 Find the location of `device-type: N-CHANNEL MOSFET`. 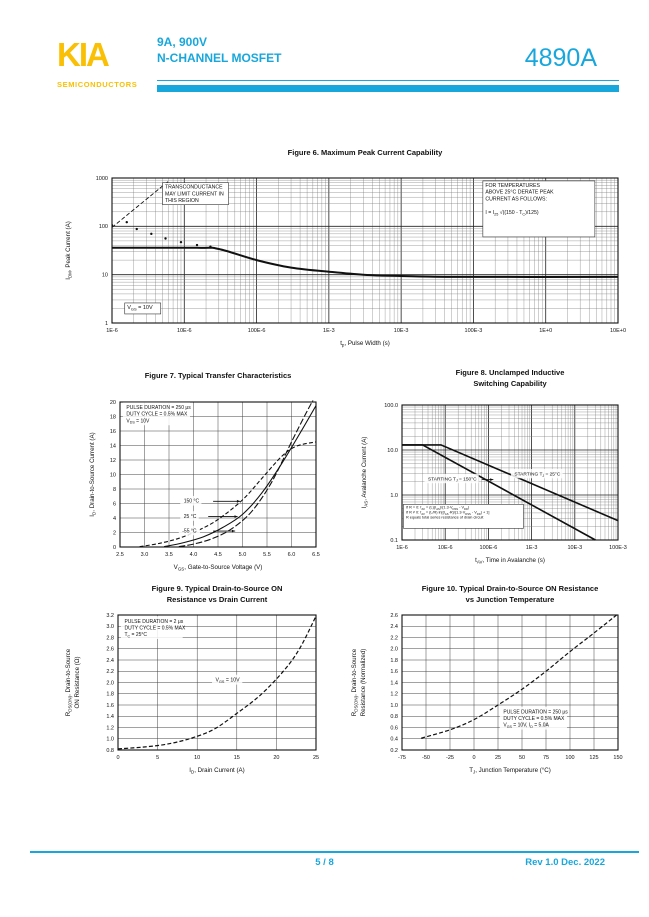

device-type: N-CHANNEL MOSFET is located at coordinates (219, 58).